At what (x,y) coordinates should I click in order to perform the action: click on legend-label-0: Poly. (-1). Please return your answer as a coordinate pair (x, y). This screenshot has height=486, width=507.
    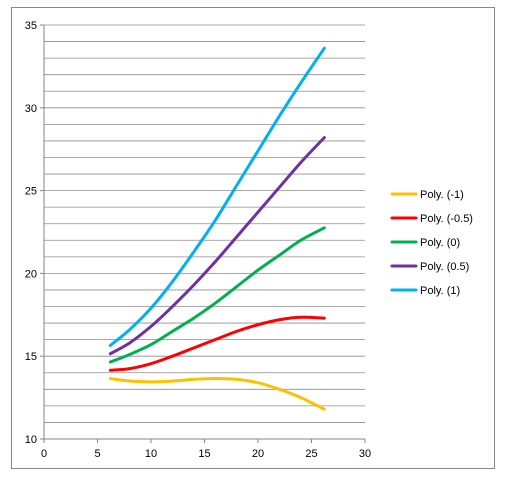
    Looking at the image, I should click on (442, 195).